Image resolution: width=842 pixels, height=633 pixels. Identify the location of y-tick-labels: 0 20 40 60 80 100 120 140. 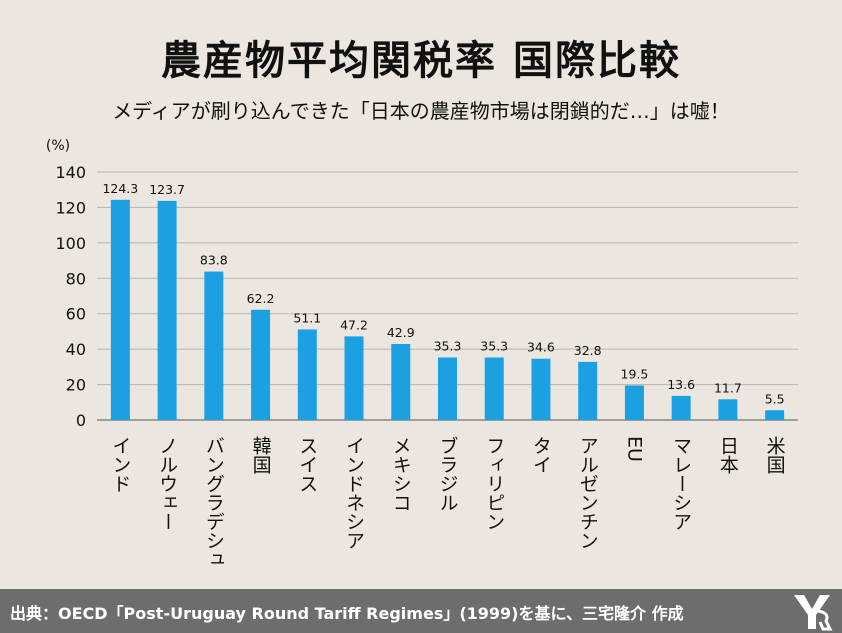
(70, 296).